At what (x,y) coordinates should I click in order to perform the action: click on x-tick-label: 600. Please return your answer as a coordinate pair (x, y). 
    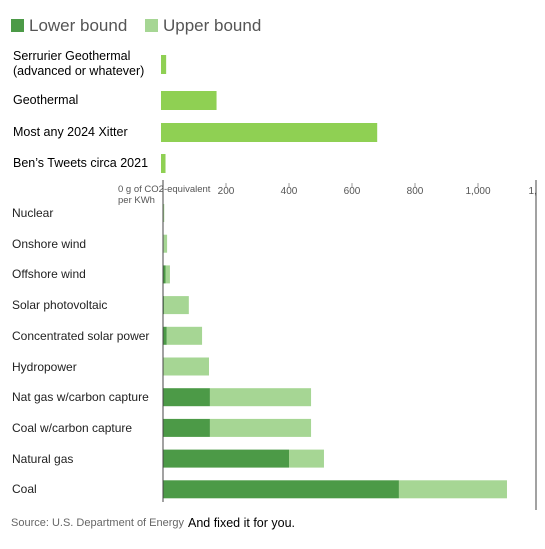
    Looking at the image, I should click on (352, 191).